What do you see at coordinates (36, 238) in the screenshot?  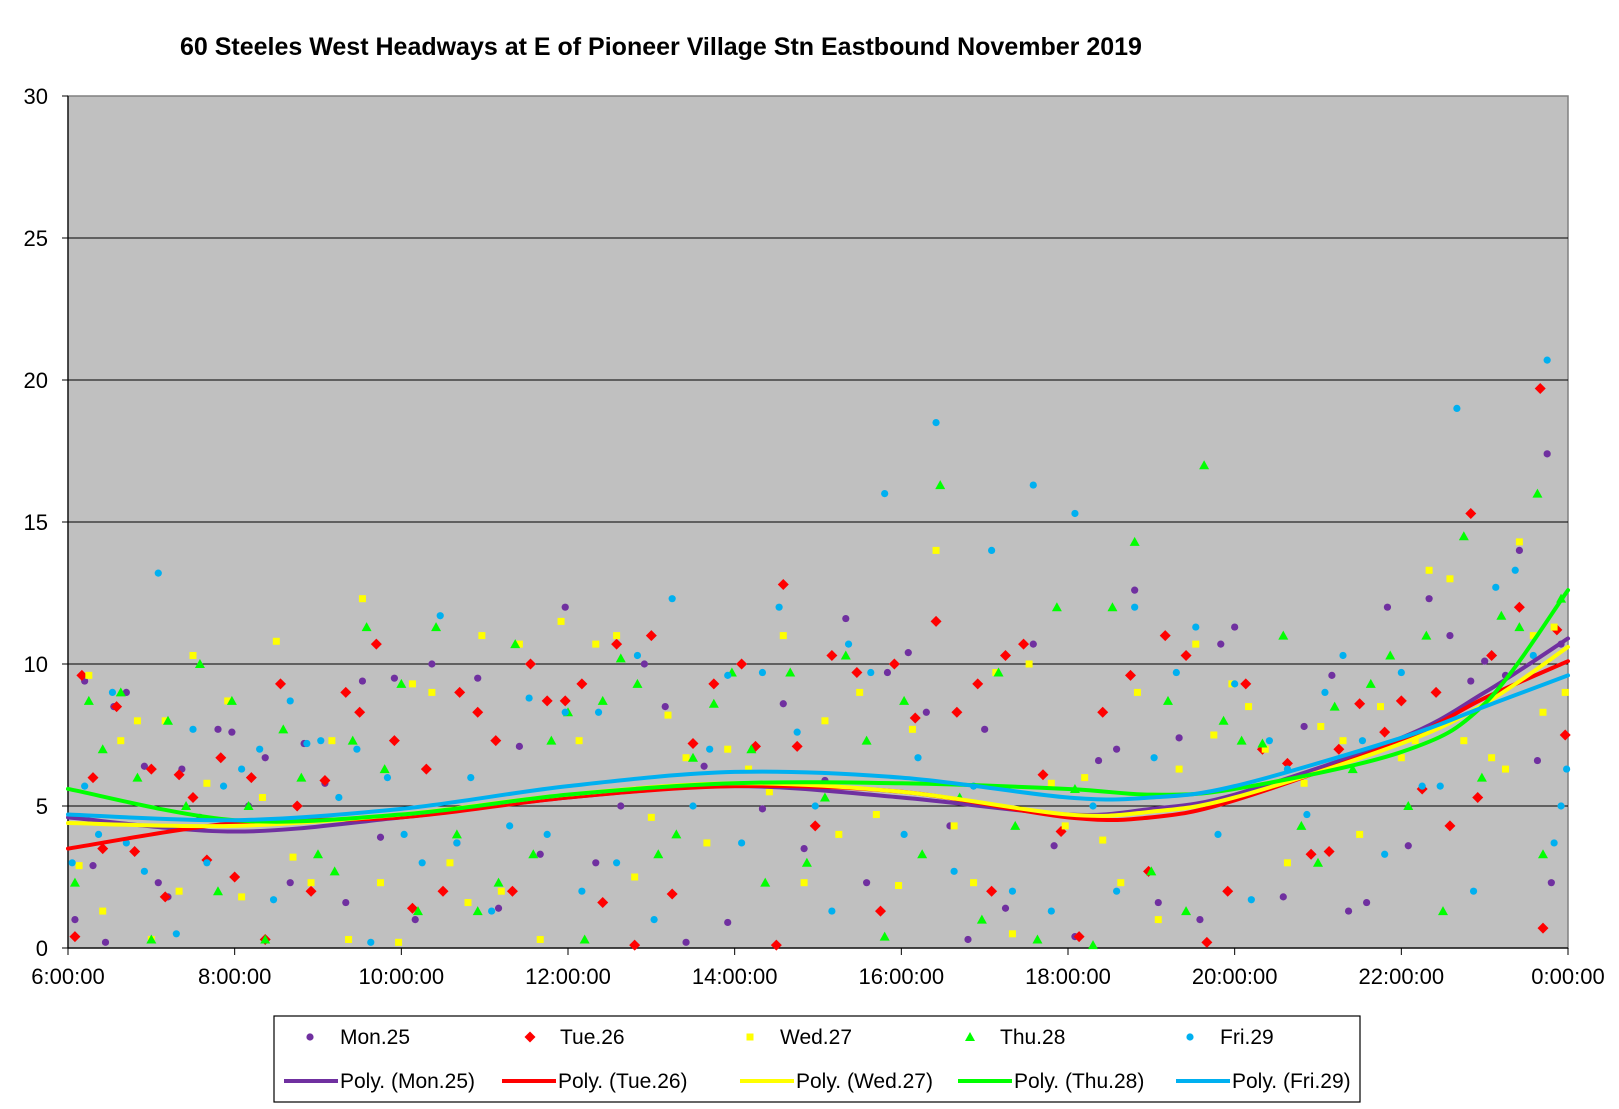 I see `y-tick-label: 25` at bounding box center [36, 238].